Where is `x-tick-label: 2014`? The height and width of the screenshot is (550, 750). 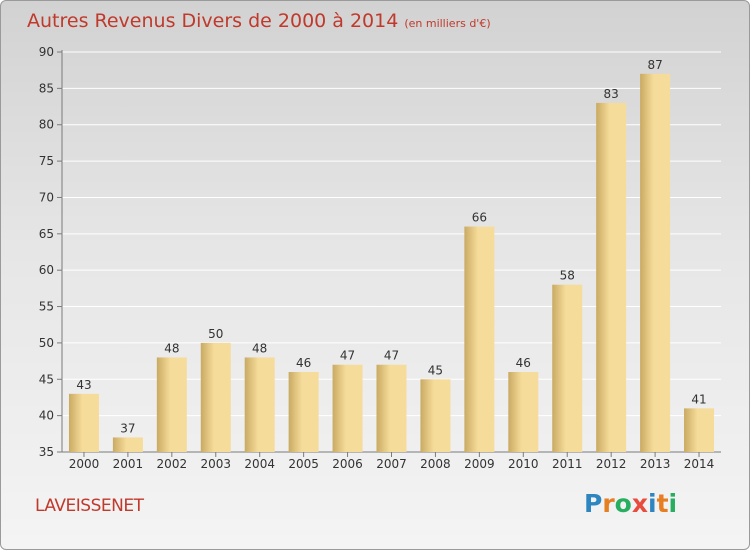 x-tick-label: 2014 is located at coordinates (699, 464).